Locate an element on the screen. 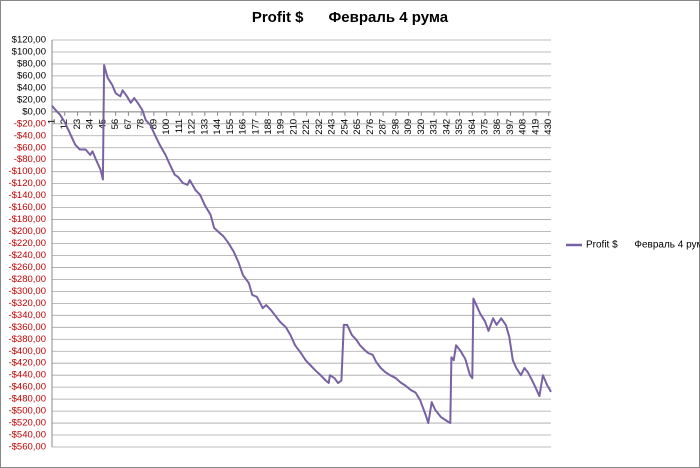  y-tick-label: $60,00 is located at coordinates (31, 75).